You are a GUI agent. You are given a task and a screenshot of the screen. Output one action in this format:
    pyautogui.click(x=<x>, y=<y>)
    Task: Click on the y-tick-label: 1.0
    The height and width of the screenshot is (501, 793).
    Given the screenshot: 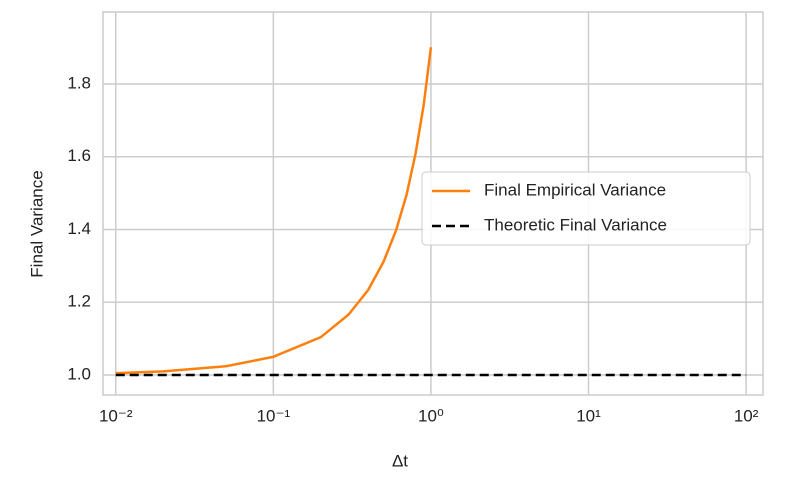 What is the action you would take?
    pyautogui.click(x=79, y=373)
    